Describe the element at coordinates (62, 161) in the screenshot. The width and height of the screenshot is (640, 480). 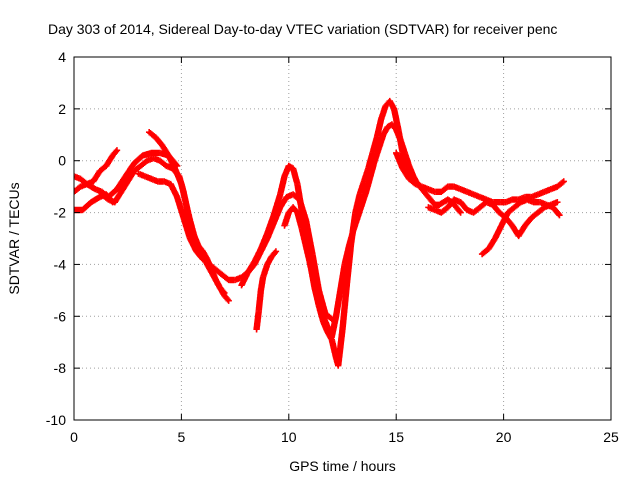
I see `y-tick-label: 0` at that location.